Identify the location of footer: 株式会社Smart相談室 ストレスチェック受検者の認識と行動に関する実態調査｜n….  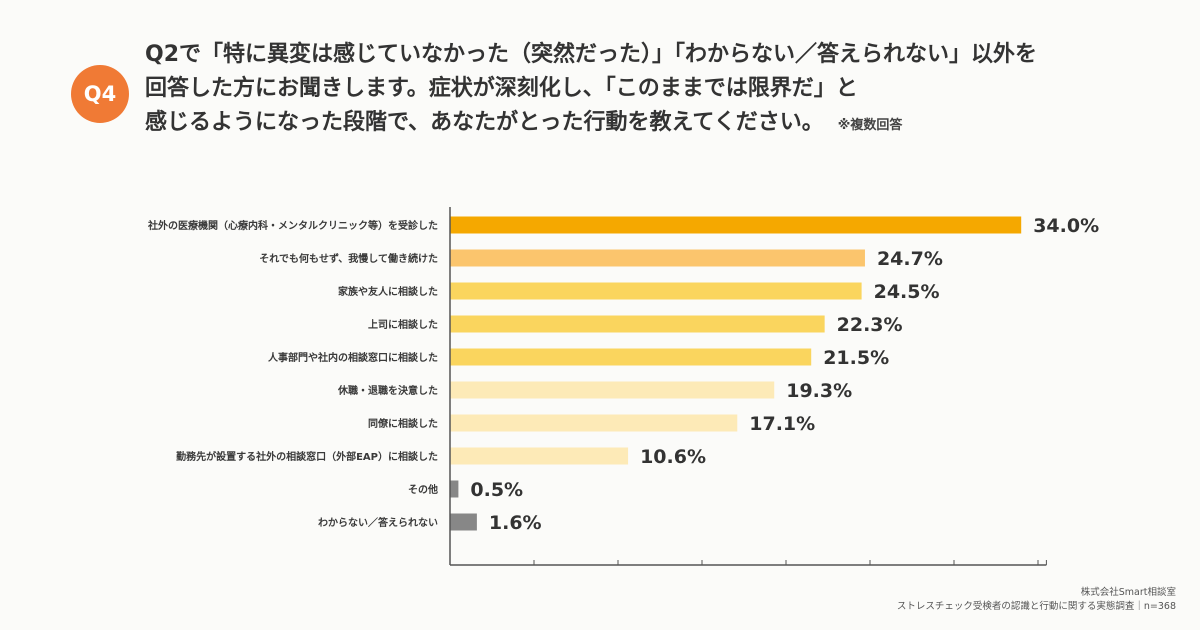
(1036, 600).